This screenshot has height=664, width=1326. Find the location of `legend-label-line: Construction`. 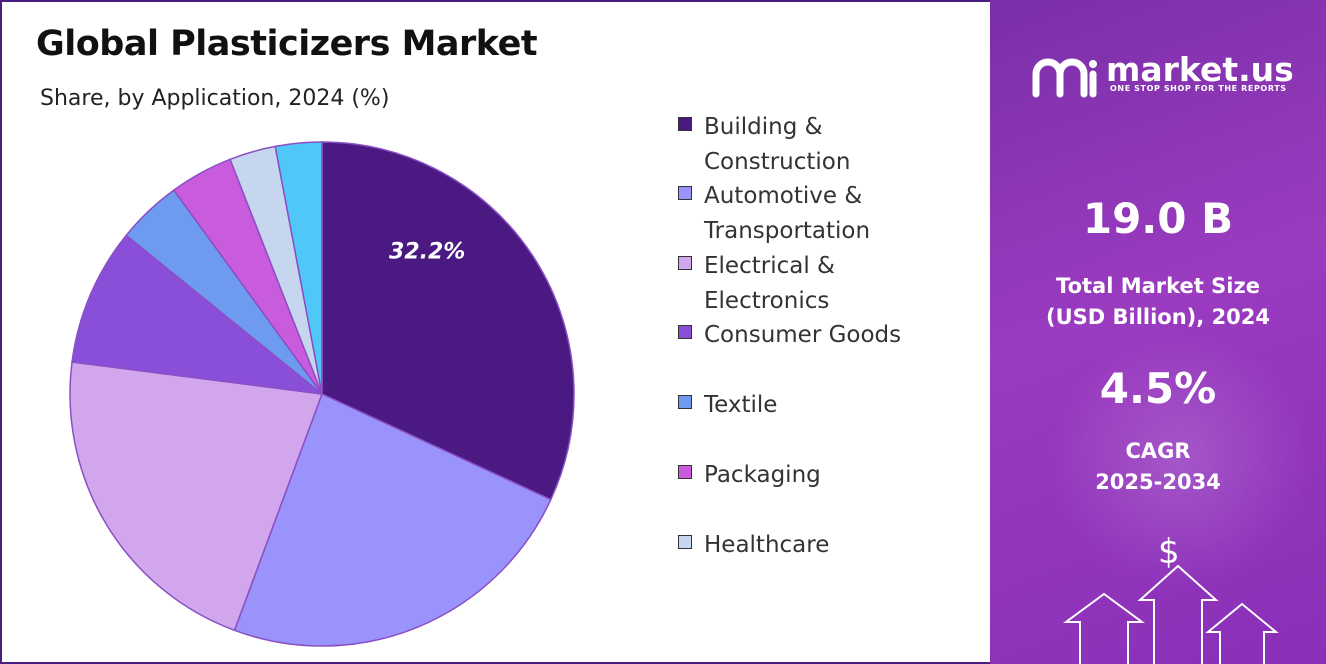

legend-label-line: Construction is located at coordinates (777, 162).